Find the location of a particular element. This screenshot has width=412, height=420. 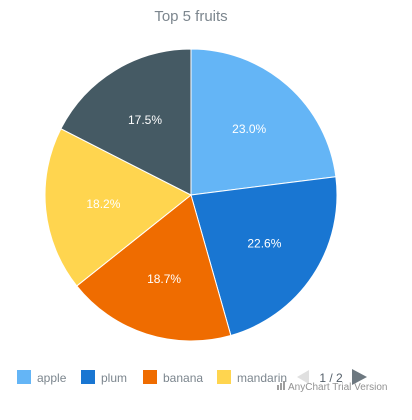

chart-legend: apple plum banana mandarin 1 / 2 is located at coordinates (192, 377).